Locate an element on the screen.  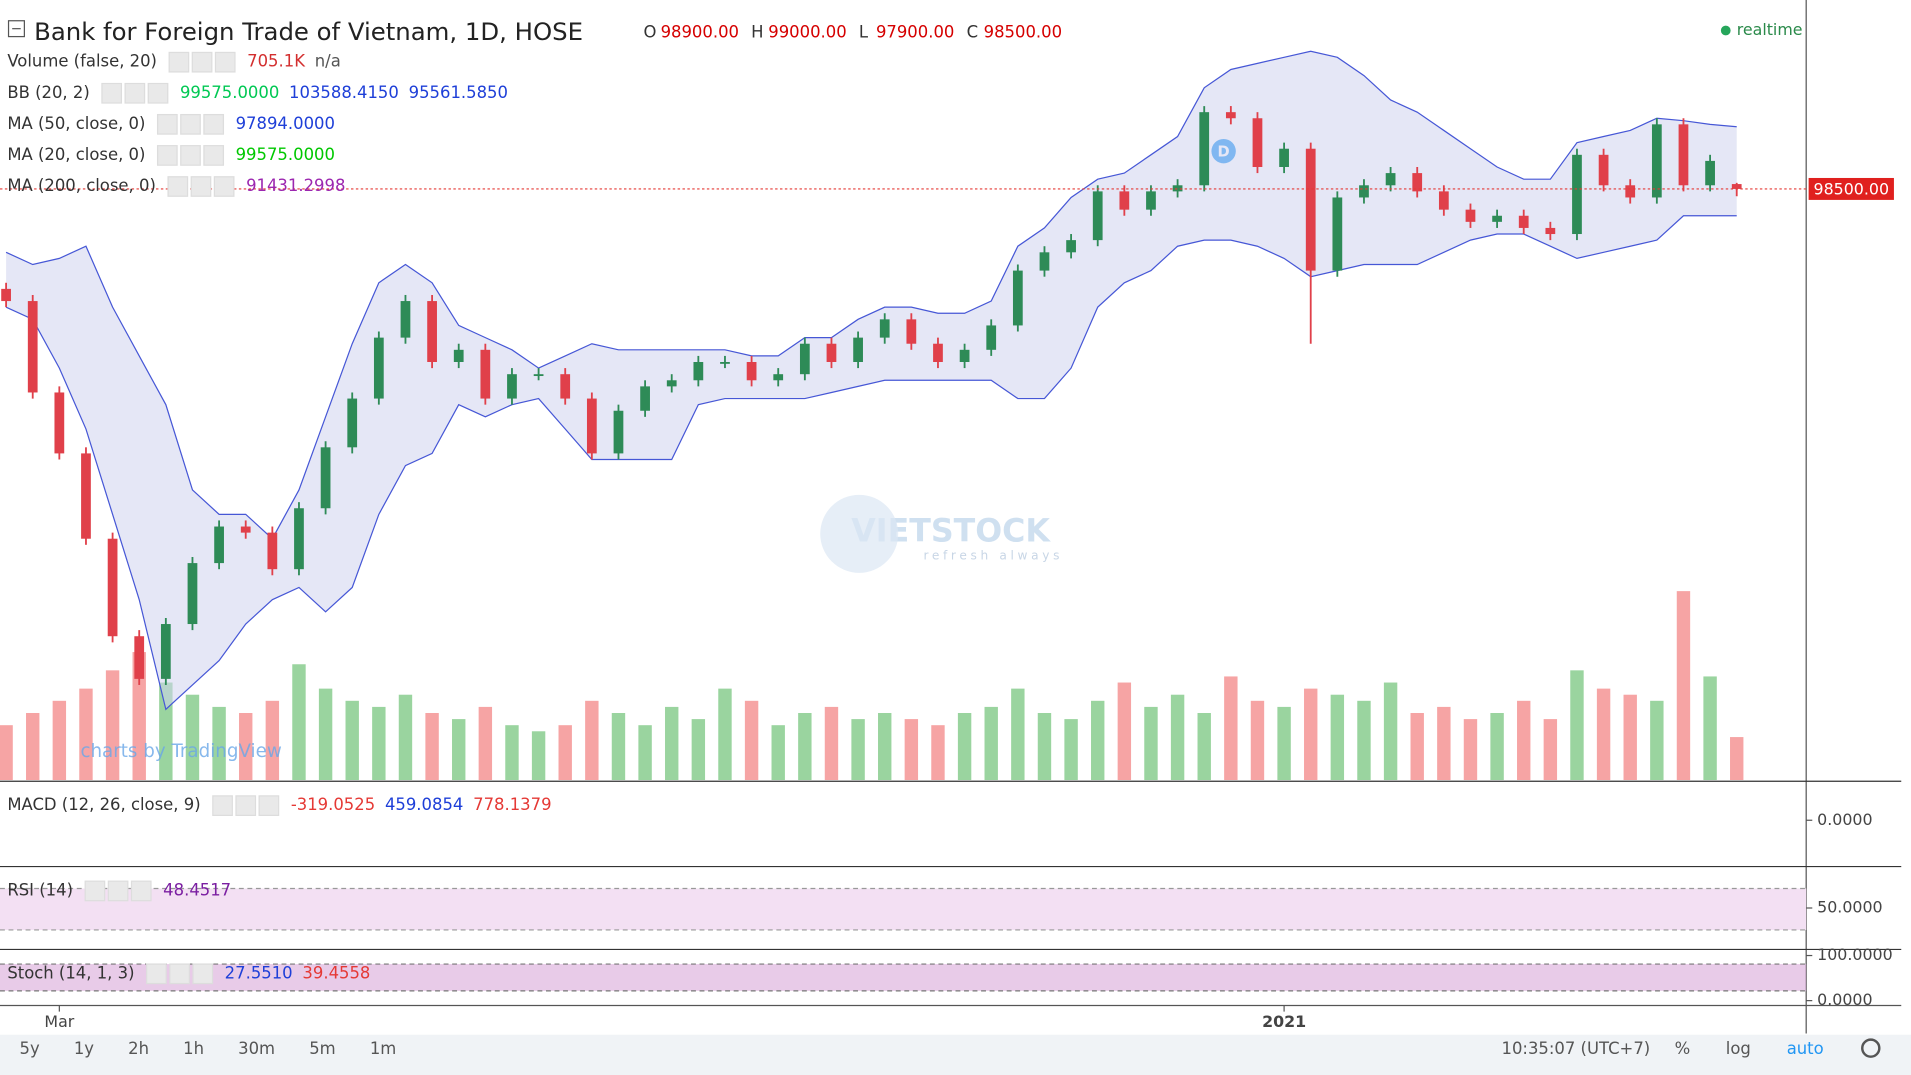
interval-button: 1y is located at coordinates (84, 1048).